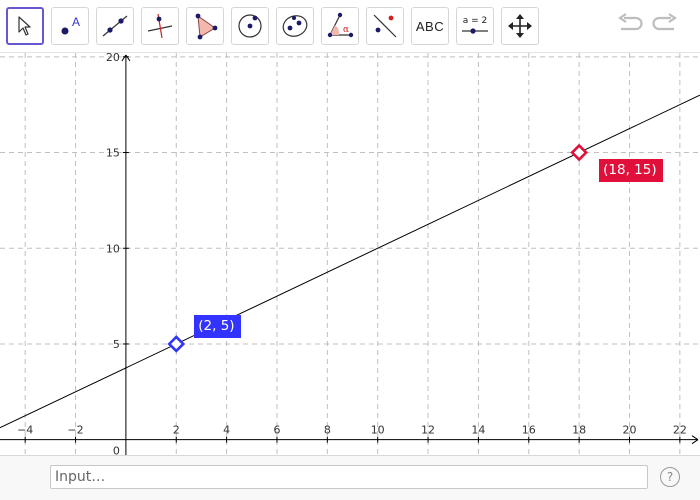  What do you see at coordinates (629, 430) in the screenshot?
I see `x-tick-label: 20` at bounding box center [629, 430].